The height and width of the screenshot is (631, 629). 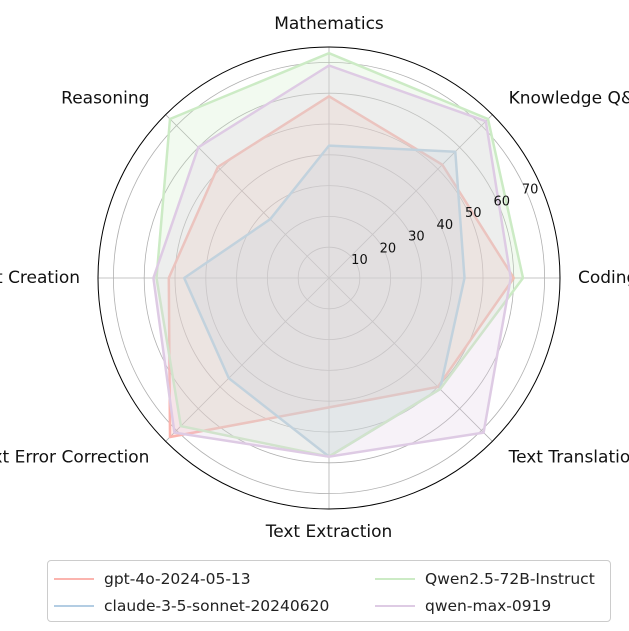 I want to click on axis-label: Coding, so click(x=603, y=278).